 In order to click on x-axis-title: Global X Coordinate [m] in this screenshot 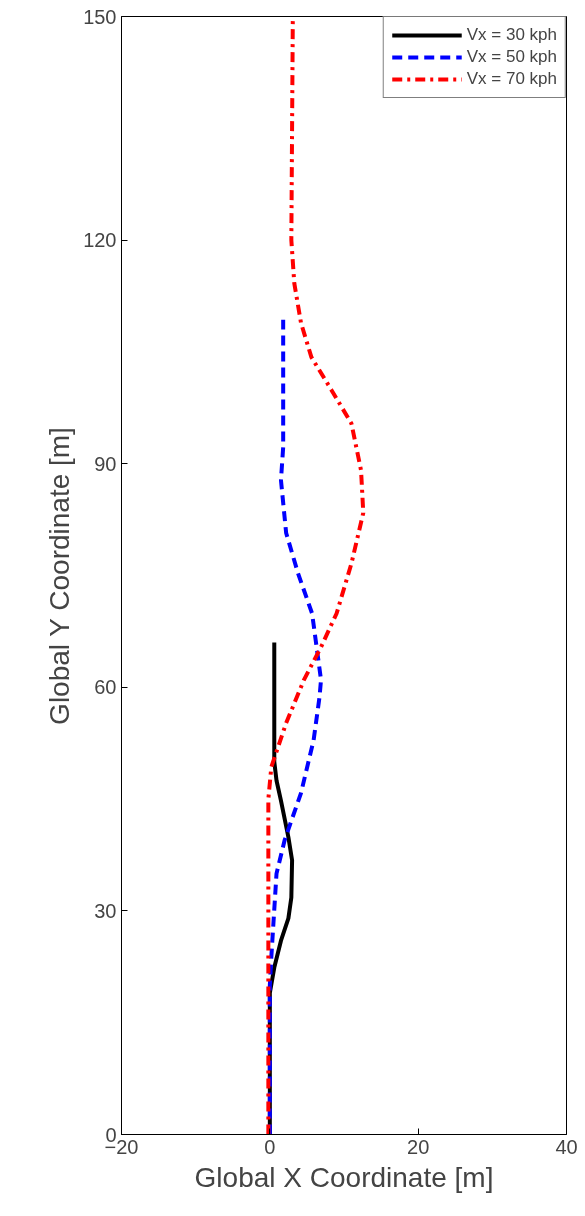, I will do `click(344, 1177)`.